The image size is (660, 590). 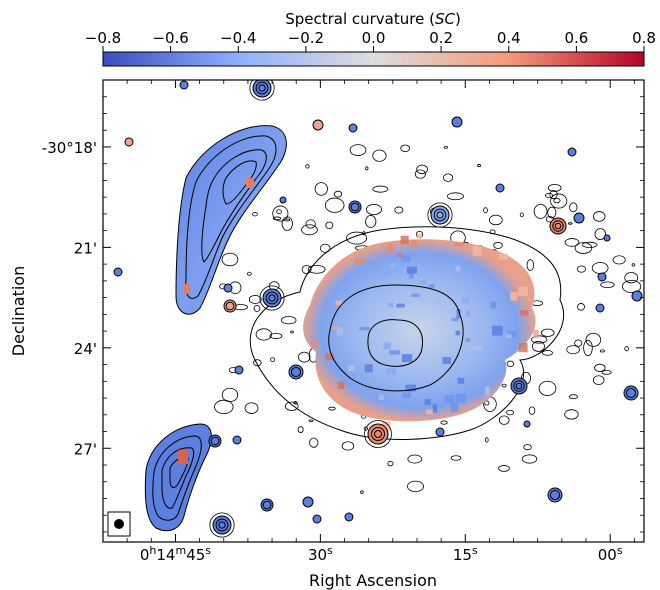 I want to click on colorbar-tick-label: −0.6, so click(x=170, y=38).